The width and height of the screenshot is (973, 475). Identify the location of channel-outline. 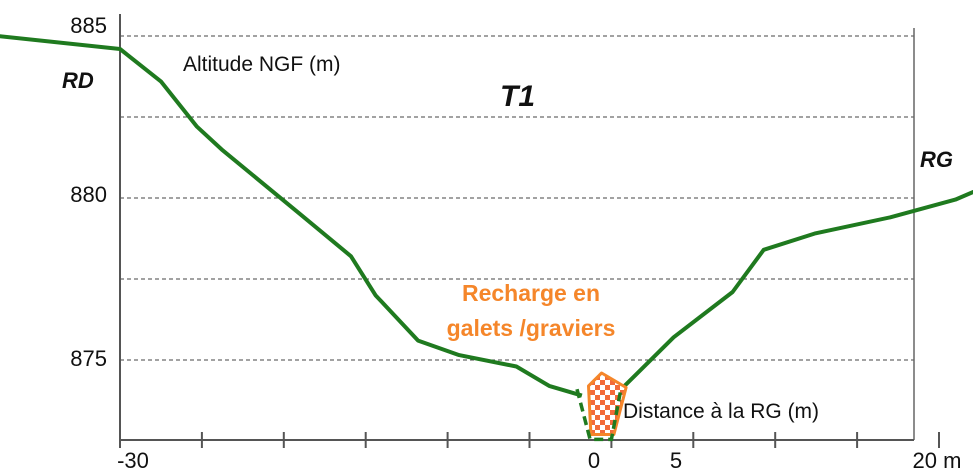
(599, 414).